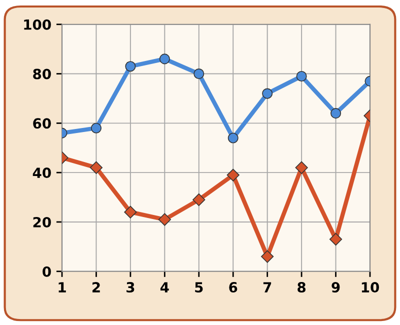  What do you see at coordinates (267, 287) in the screenshot?
I see `x-tick-label: 7` at bounding box center [267, 287].